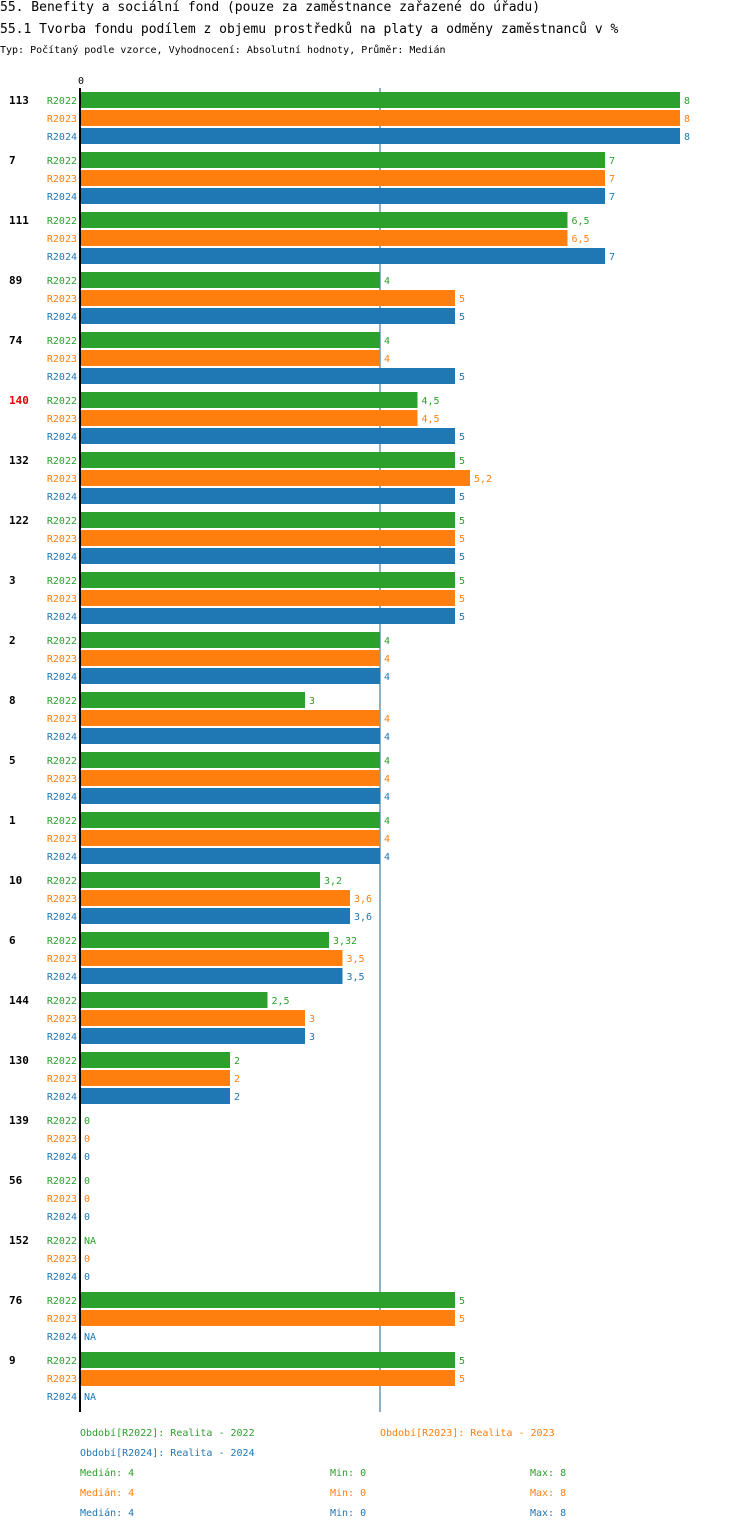  I want to click on stat-max-r2022: Max: 8, so click(548, 1473).